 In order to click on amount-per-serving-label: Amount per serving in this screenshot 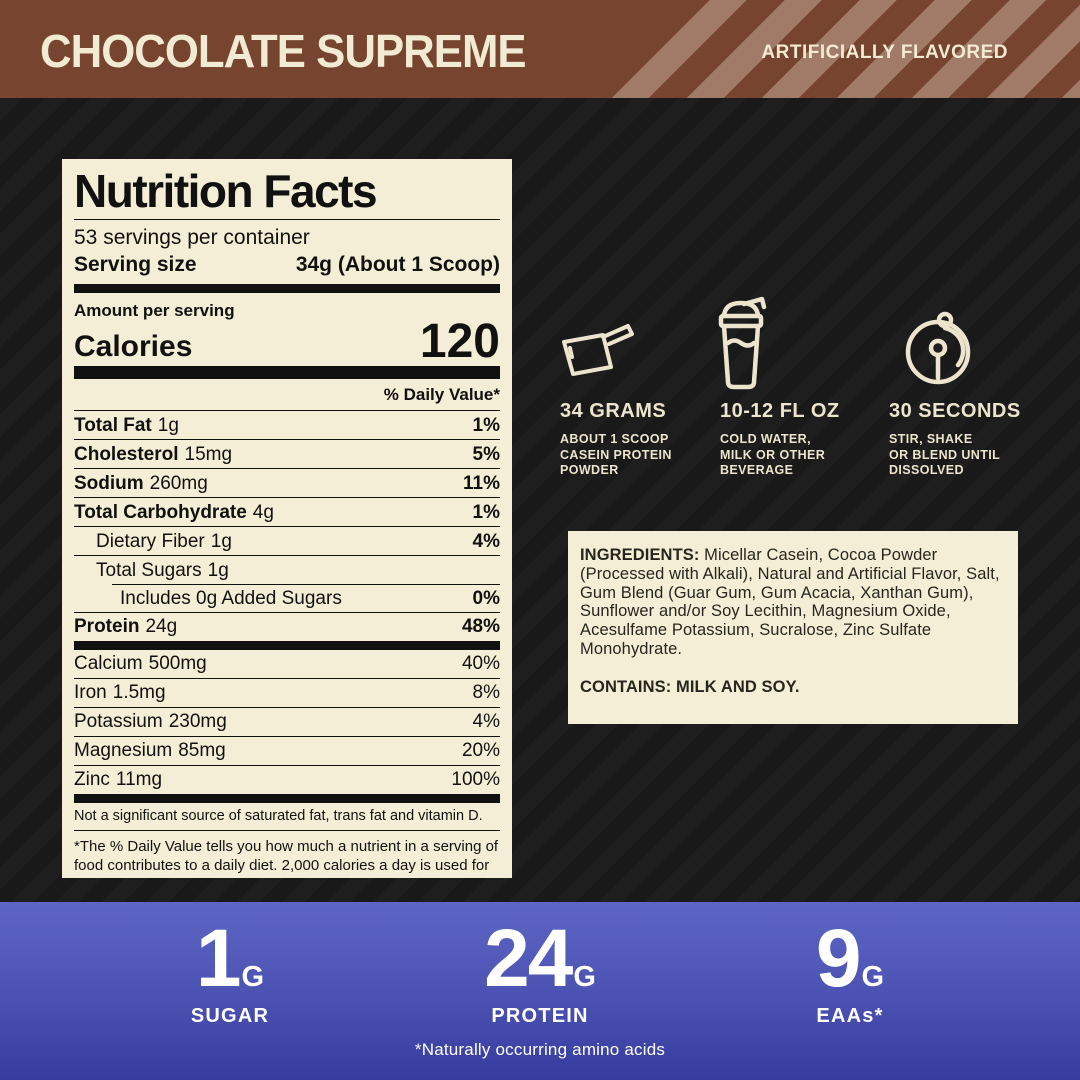, I will do `click(154, 310)`.